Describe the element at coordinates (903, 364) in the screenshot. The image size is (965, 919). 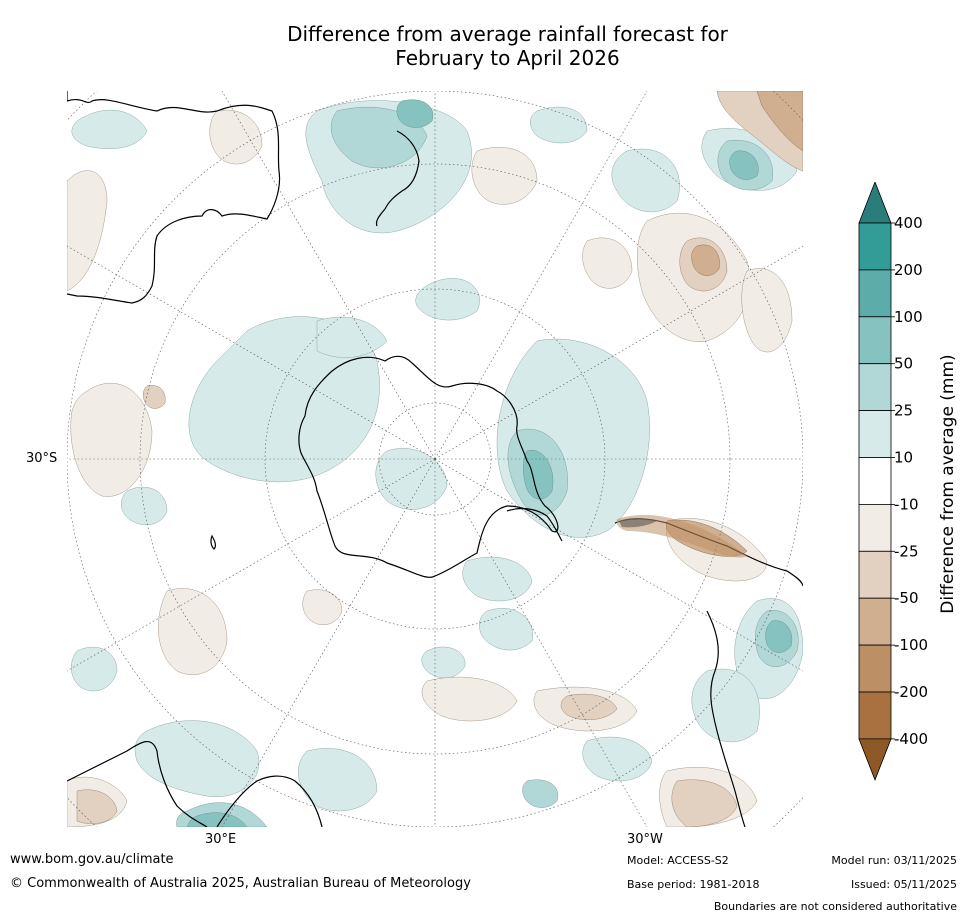
I see `colorbar-tick-label: 50` at that location.